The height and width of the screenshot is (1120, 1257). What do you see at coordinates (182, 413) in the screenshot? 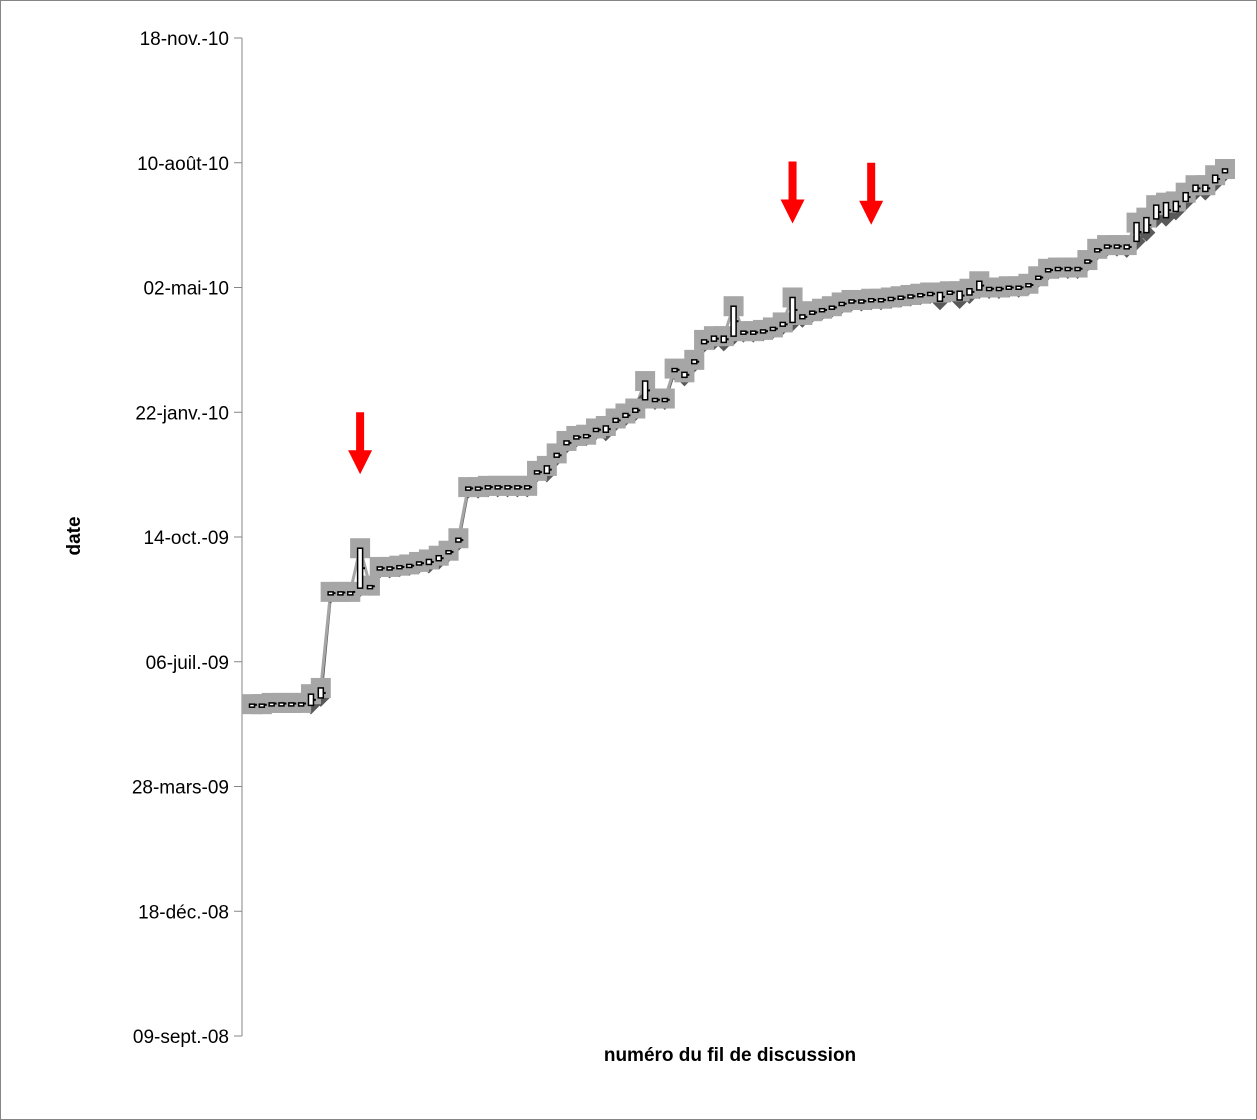
I see `y-tick-label: 22-janv.-10` at bounding box center [182, 413].